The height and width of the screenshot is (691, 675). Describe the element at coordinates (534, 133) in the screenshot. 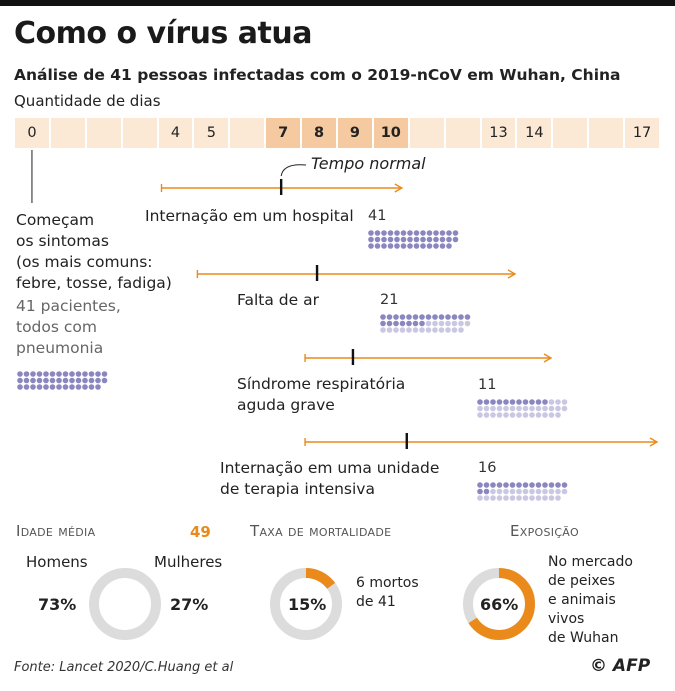

I see `day-cell: 14` at that location.